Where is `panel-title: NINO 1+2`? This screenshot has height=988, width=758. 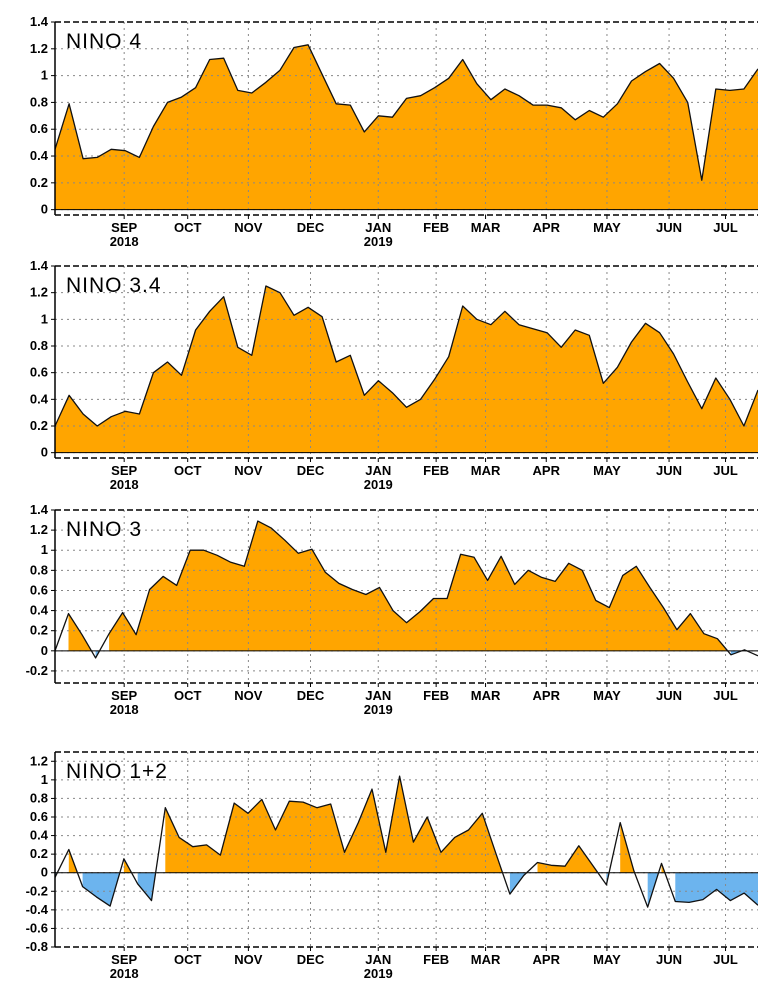 panel-title: NINO 1+2 is located at coordinates (117, 771).